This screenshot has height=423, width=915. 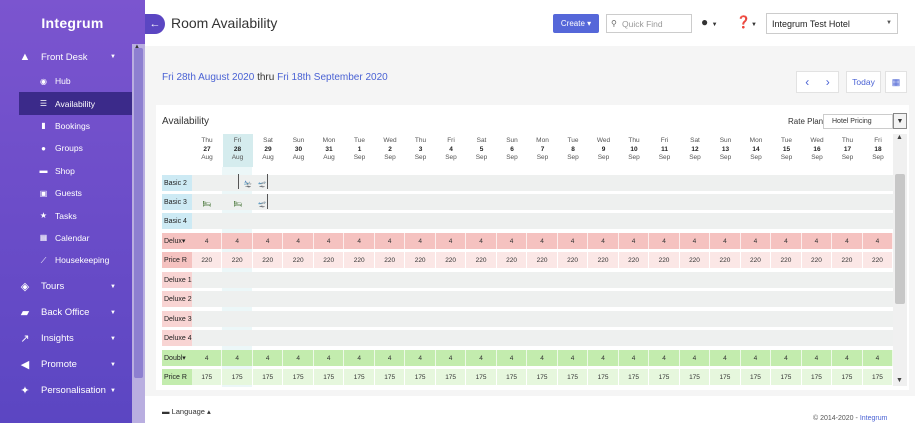 What do you see at coordinates (66, 391) in the screenshot?
I see `sidebar-item-personalisation: ✦ Personalisation ▼` at bounding box center [66, 391].